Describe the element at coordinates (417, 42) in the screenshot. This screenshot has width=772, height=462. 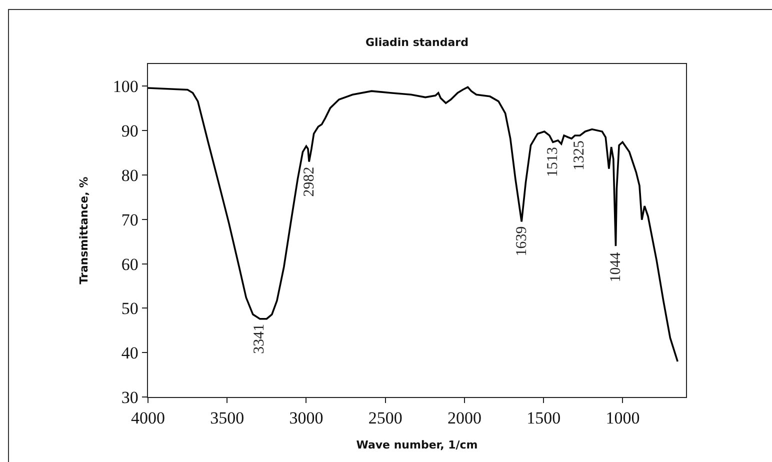
I see `chart-title: Gliadin standard` at that location.